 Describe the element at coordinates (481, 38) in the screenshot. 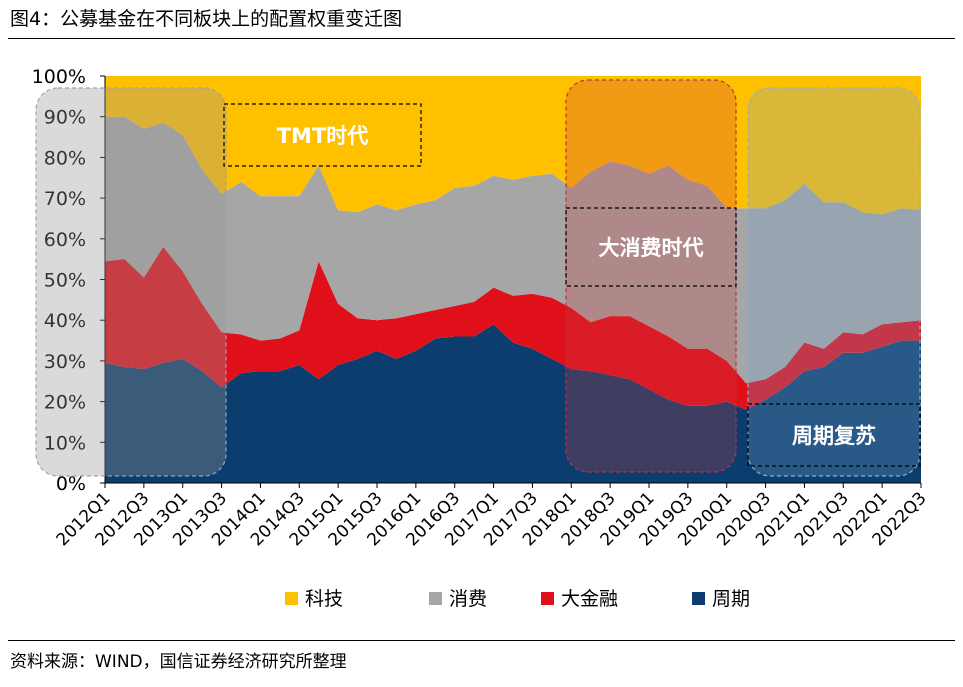

I see `title-rule` at that location.